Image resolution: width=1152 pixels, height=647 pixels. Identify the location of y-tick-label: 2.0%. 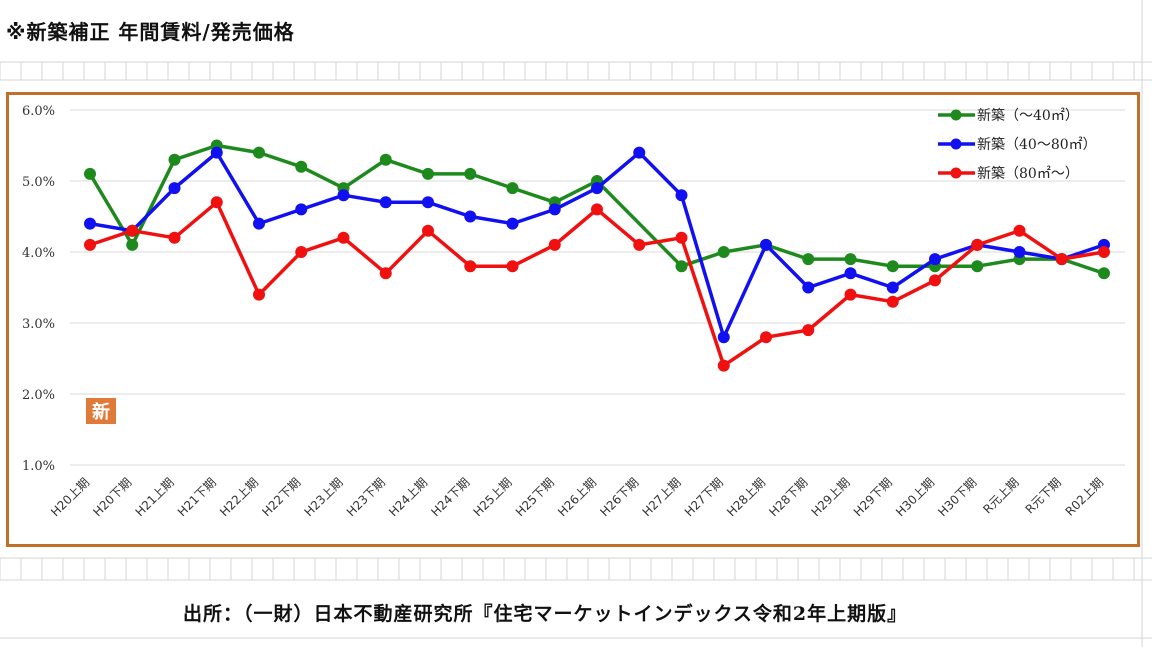
(38, 395).